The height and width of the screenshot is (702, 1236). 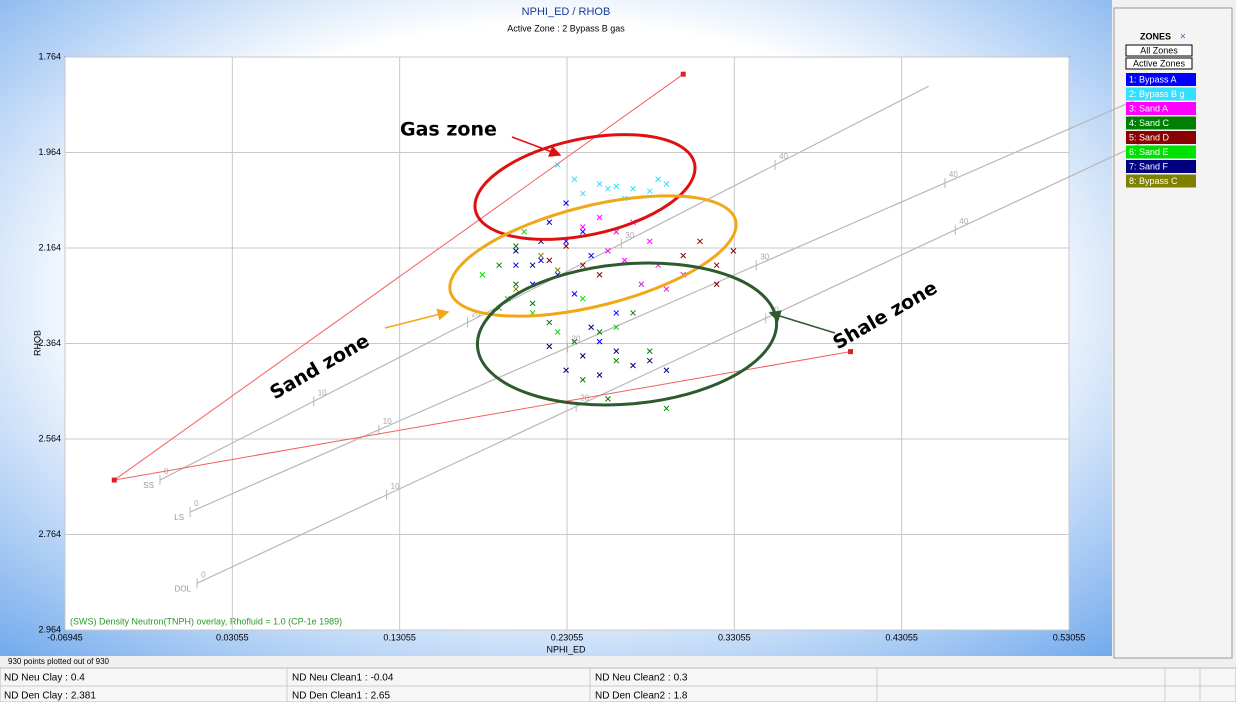 What do you see at coordinates (49, 152) in the screenshot?
I see `y-tick-label: 1.964` at bounding box center [49, 152].